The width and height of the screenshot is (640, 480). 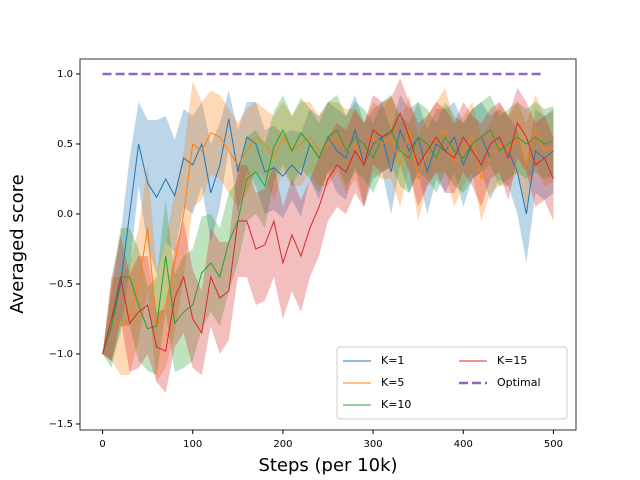 I want to click on x-tick-label: 0, so click(x=102, y=444).